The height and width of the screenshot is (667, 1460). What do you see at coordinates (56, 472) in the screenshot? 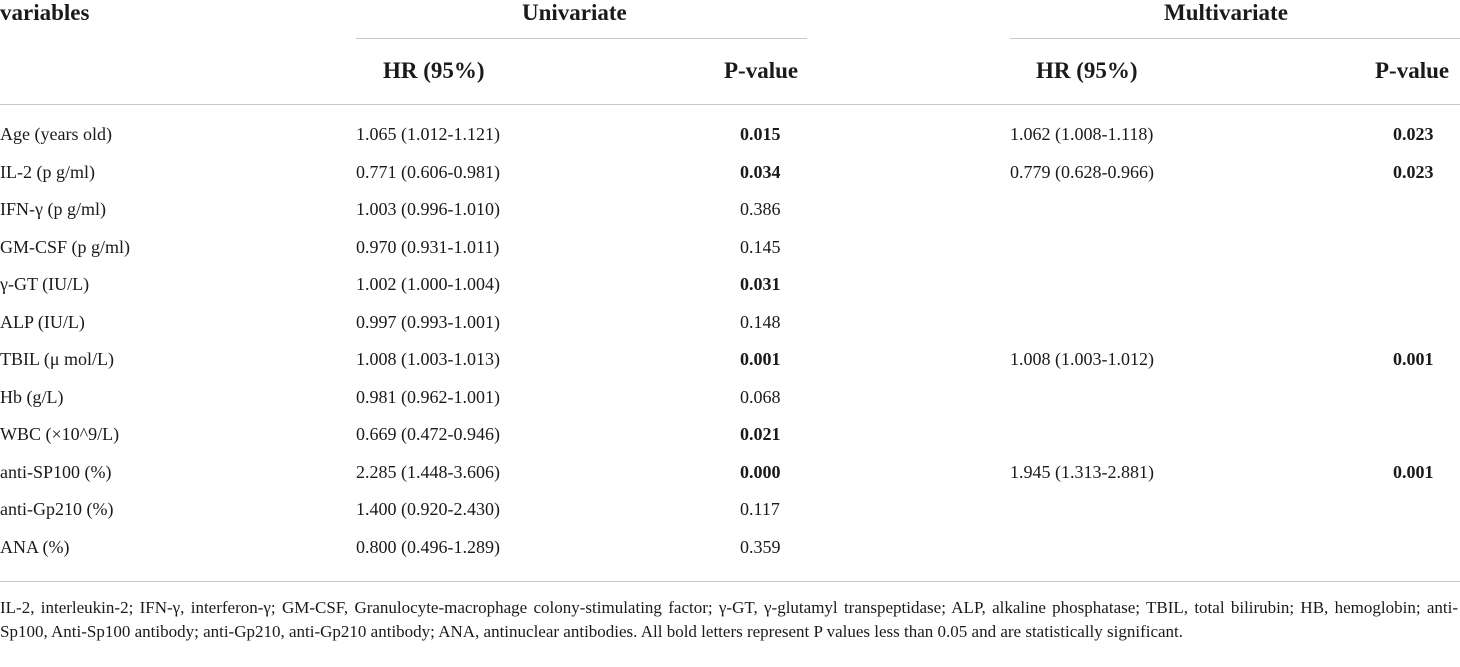
I see `cell-variable: anti-SP100 (%)` at bounding box center [56, 472].